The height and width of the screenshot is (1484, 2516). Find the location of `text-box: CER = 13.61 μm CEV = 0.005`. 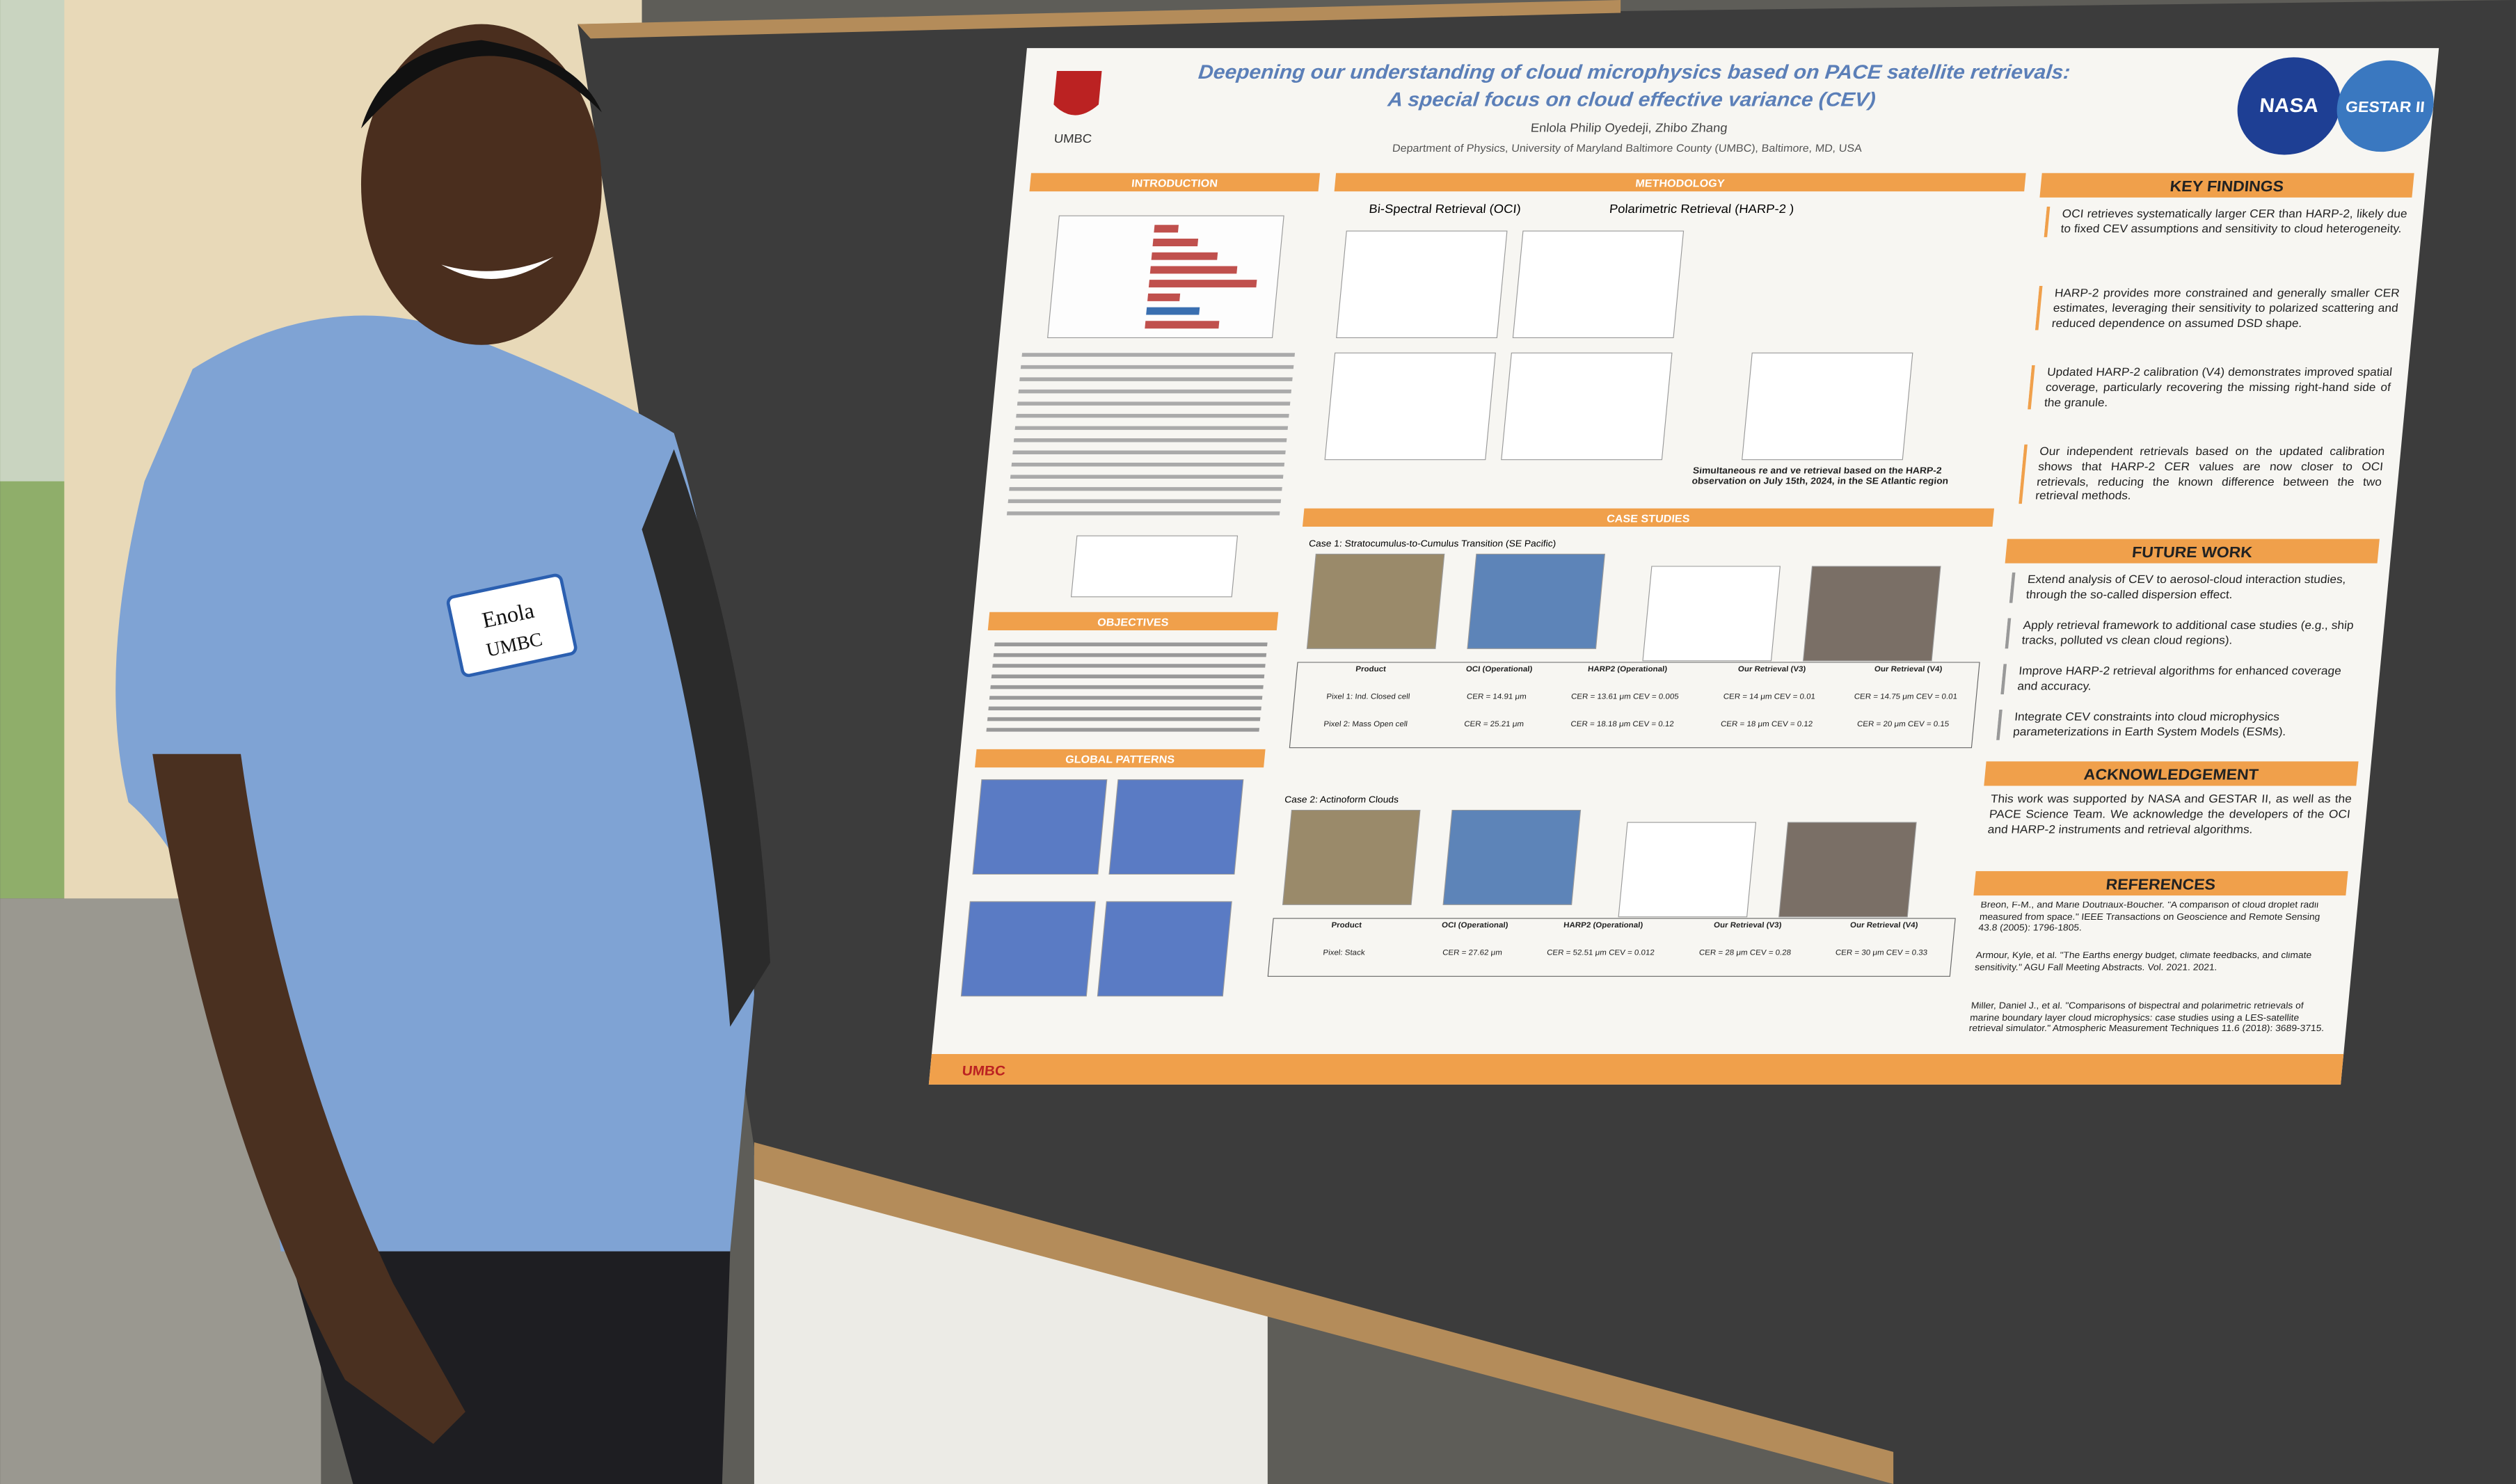

text-box: CER = 13.61 μm CEV = 0.005 is located at coordinates (1624, 698).